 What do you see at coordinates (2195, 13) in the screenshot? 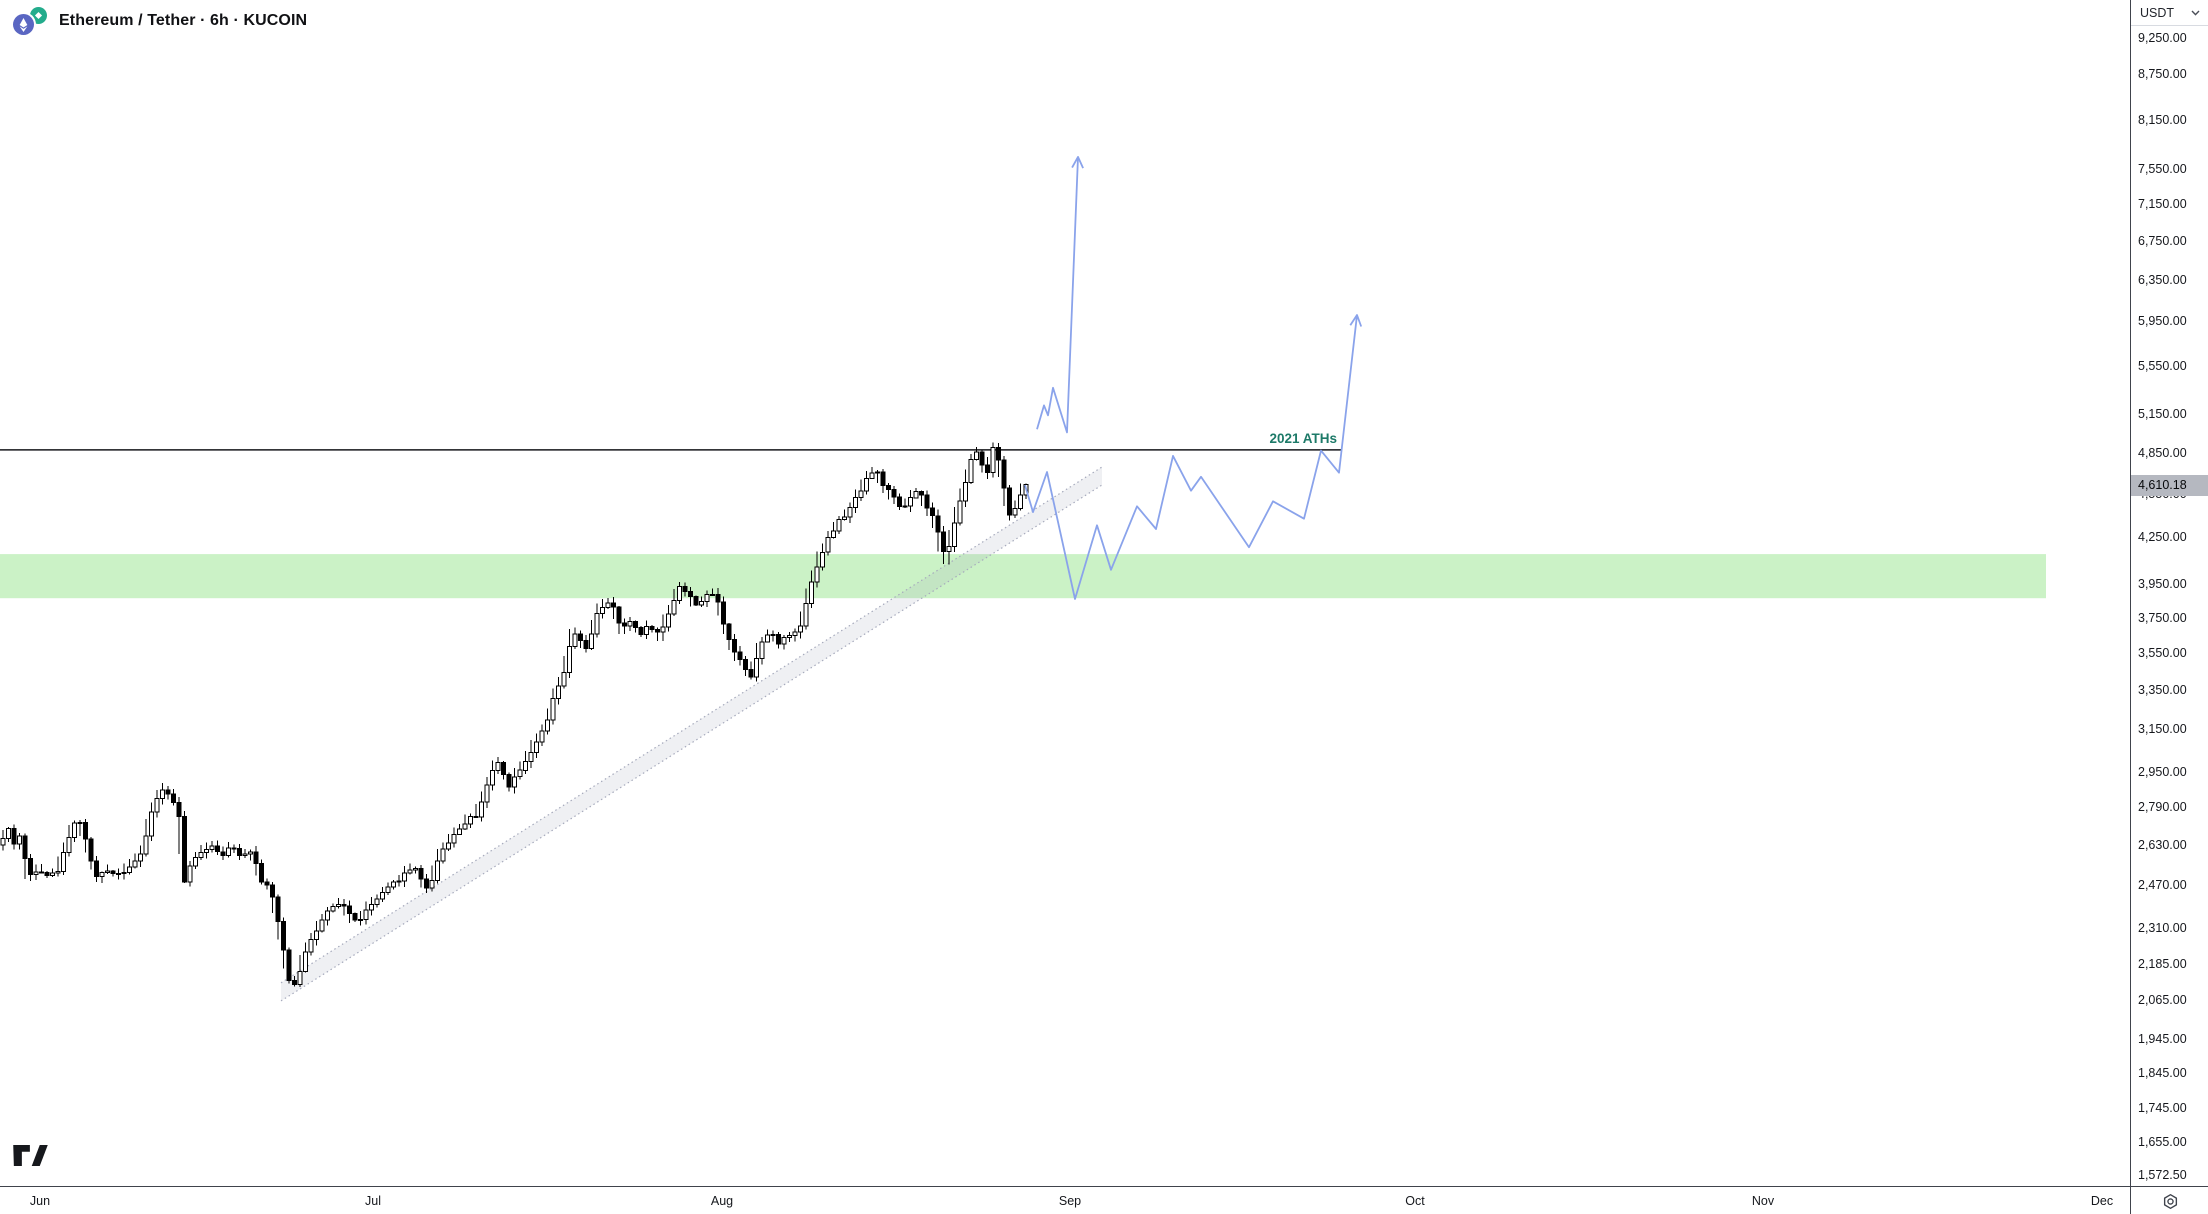
I see `chevron-down-icon` at bounding box center [2195, 13].